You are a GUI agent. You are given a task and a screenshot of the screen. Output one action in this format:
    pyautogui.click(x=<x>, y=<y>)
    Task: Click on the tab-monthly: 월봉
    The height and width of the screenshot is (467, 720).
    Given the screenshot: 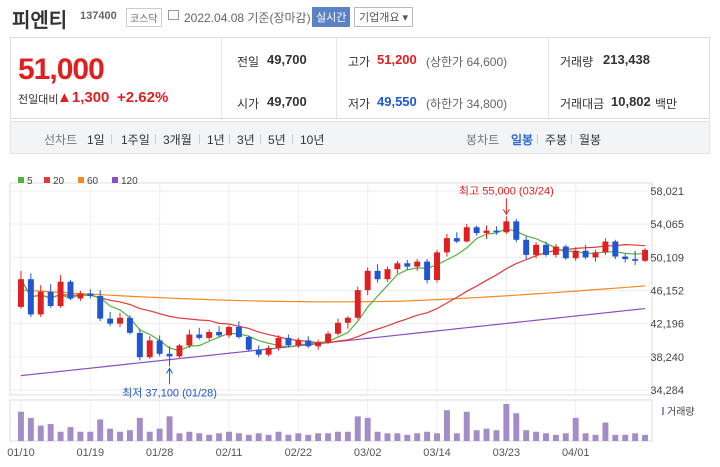 What is the action you would take?
    pyautogui.click(x=590, y=140)
    